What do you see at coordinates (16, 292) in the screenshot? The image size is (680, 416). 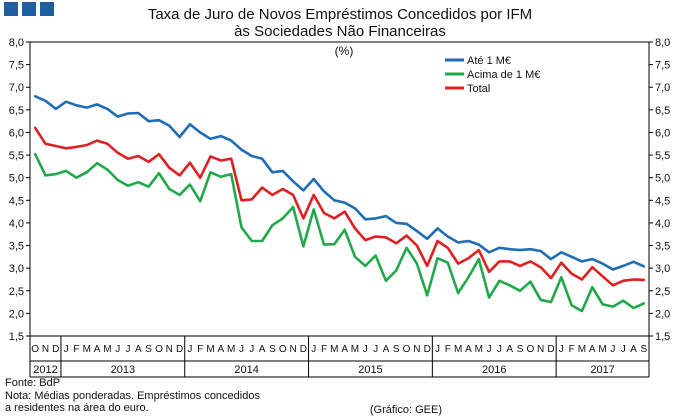 I see `y-tick-label-left: 2,5` at bounding box center [16, 292].